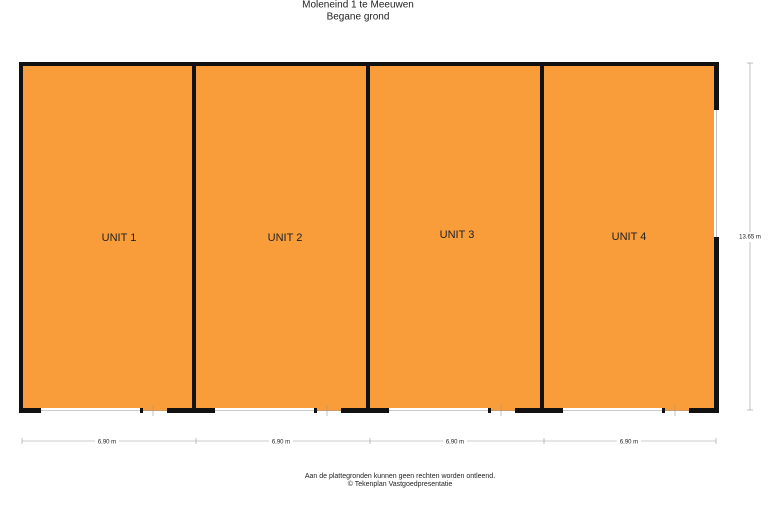 This screenshot has width=780, height=520. Describe the element at coordinates (457, 235) in the screenshot. I see `unit-label: UNIT 3` at that location.